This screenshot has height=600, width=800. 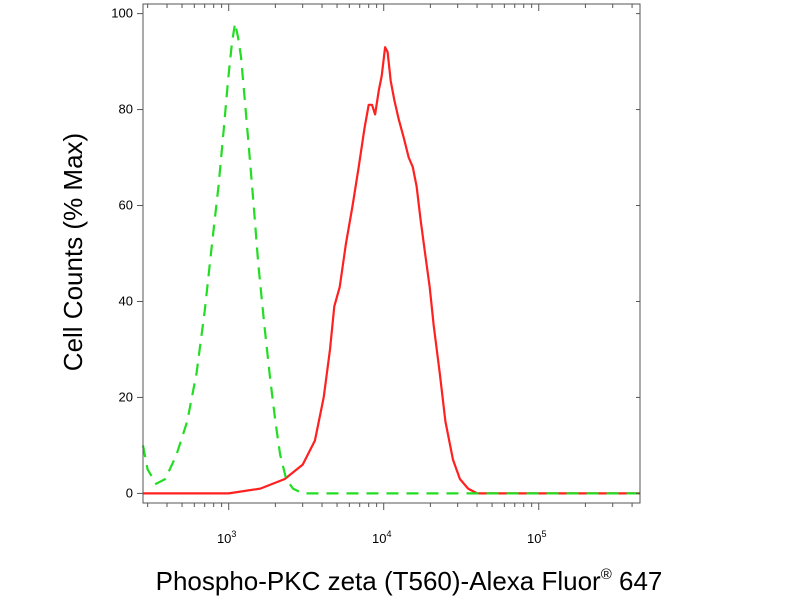 What do you see at coordinates (388, 534) in the screenshot?
I see `x-tick-label-exponent: 4` at bounding box center [388, 534].